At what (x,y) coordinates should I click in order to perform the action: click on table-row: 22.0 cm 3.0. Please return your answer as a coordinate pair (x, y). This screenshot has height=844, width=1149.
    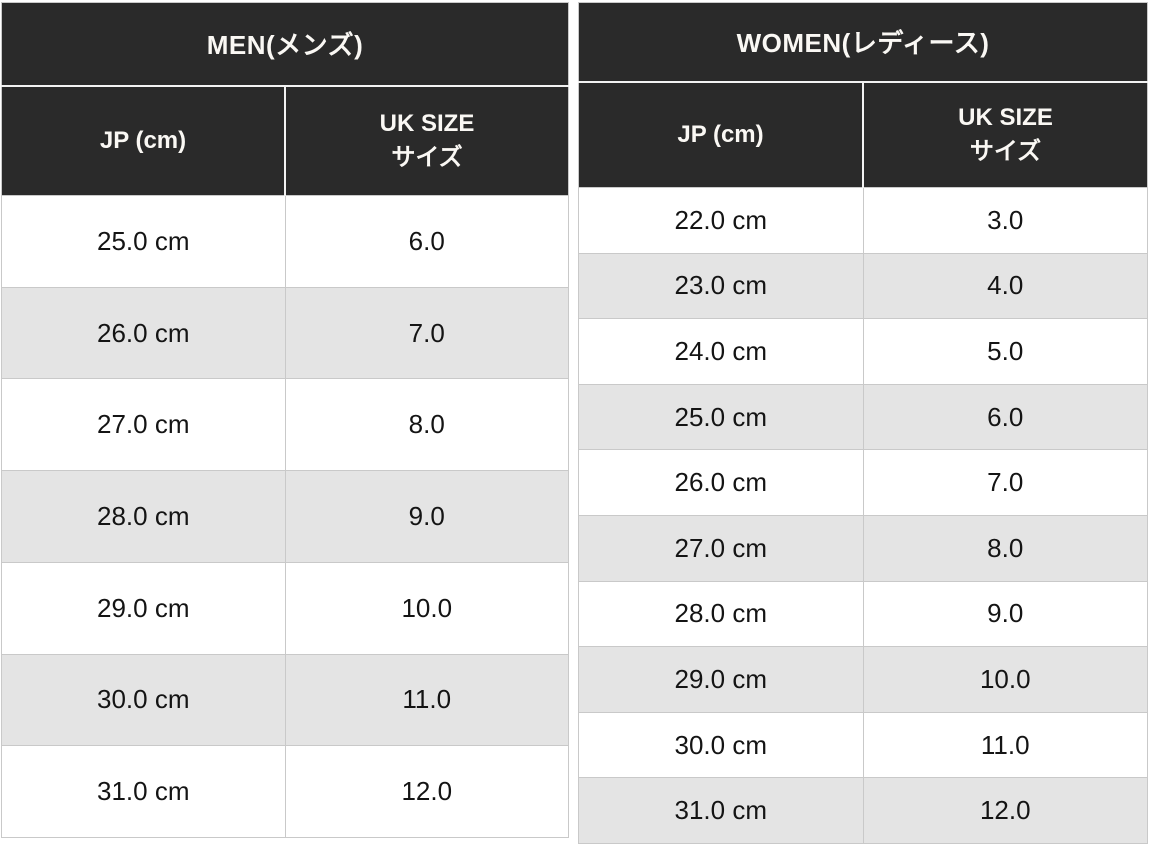
    Looking at the image, I should click on (863, 220).